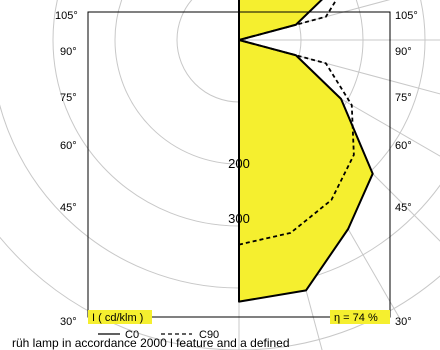 The height and width of the screenshot is (350, 440). Describe the element at coordinates (68, 322) in the screenshot. I see `angle-tick-left-30: 30°` at that location.